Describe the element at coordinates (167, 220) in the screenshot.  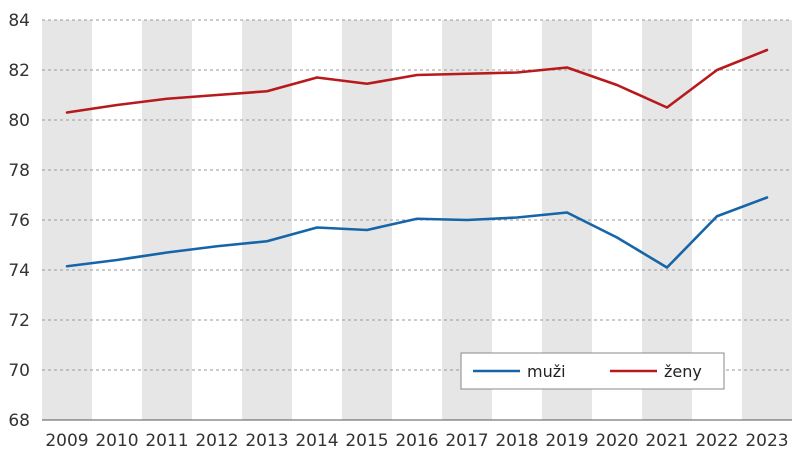
I see `band-2011` at that location.